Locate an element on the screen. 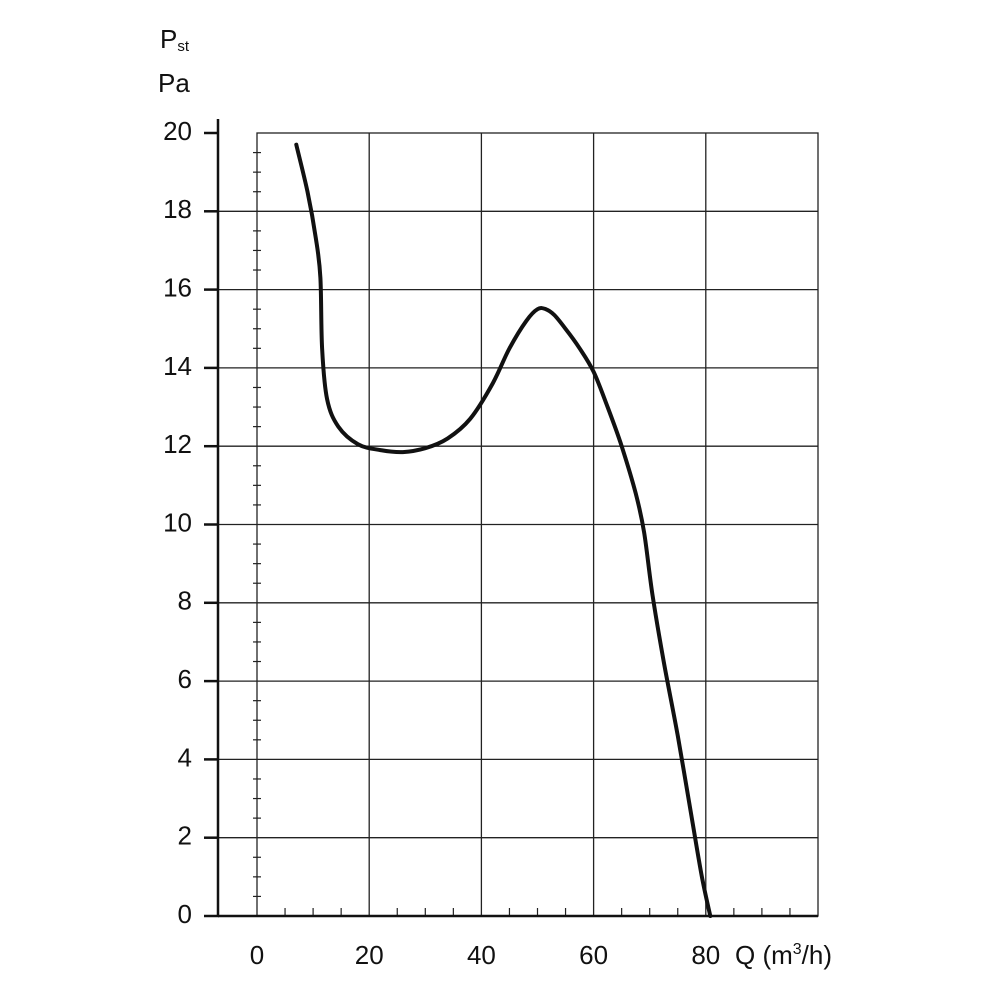 The height and width of the screenshot is (1000, 1000). x-tick-label-80: 80 is located at coordinates (705, 955).